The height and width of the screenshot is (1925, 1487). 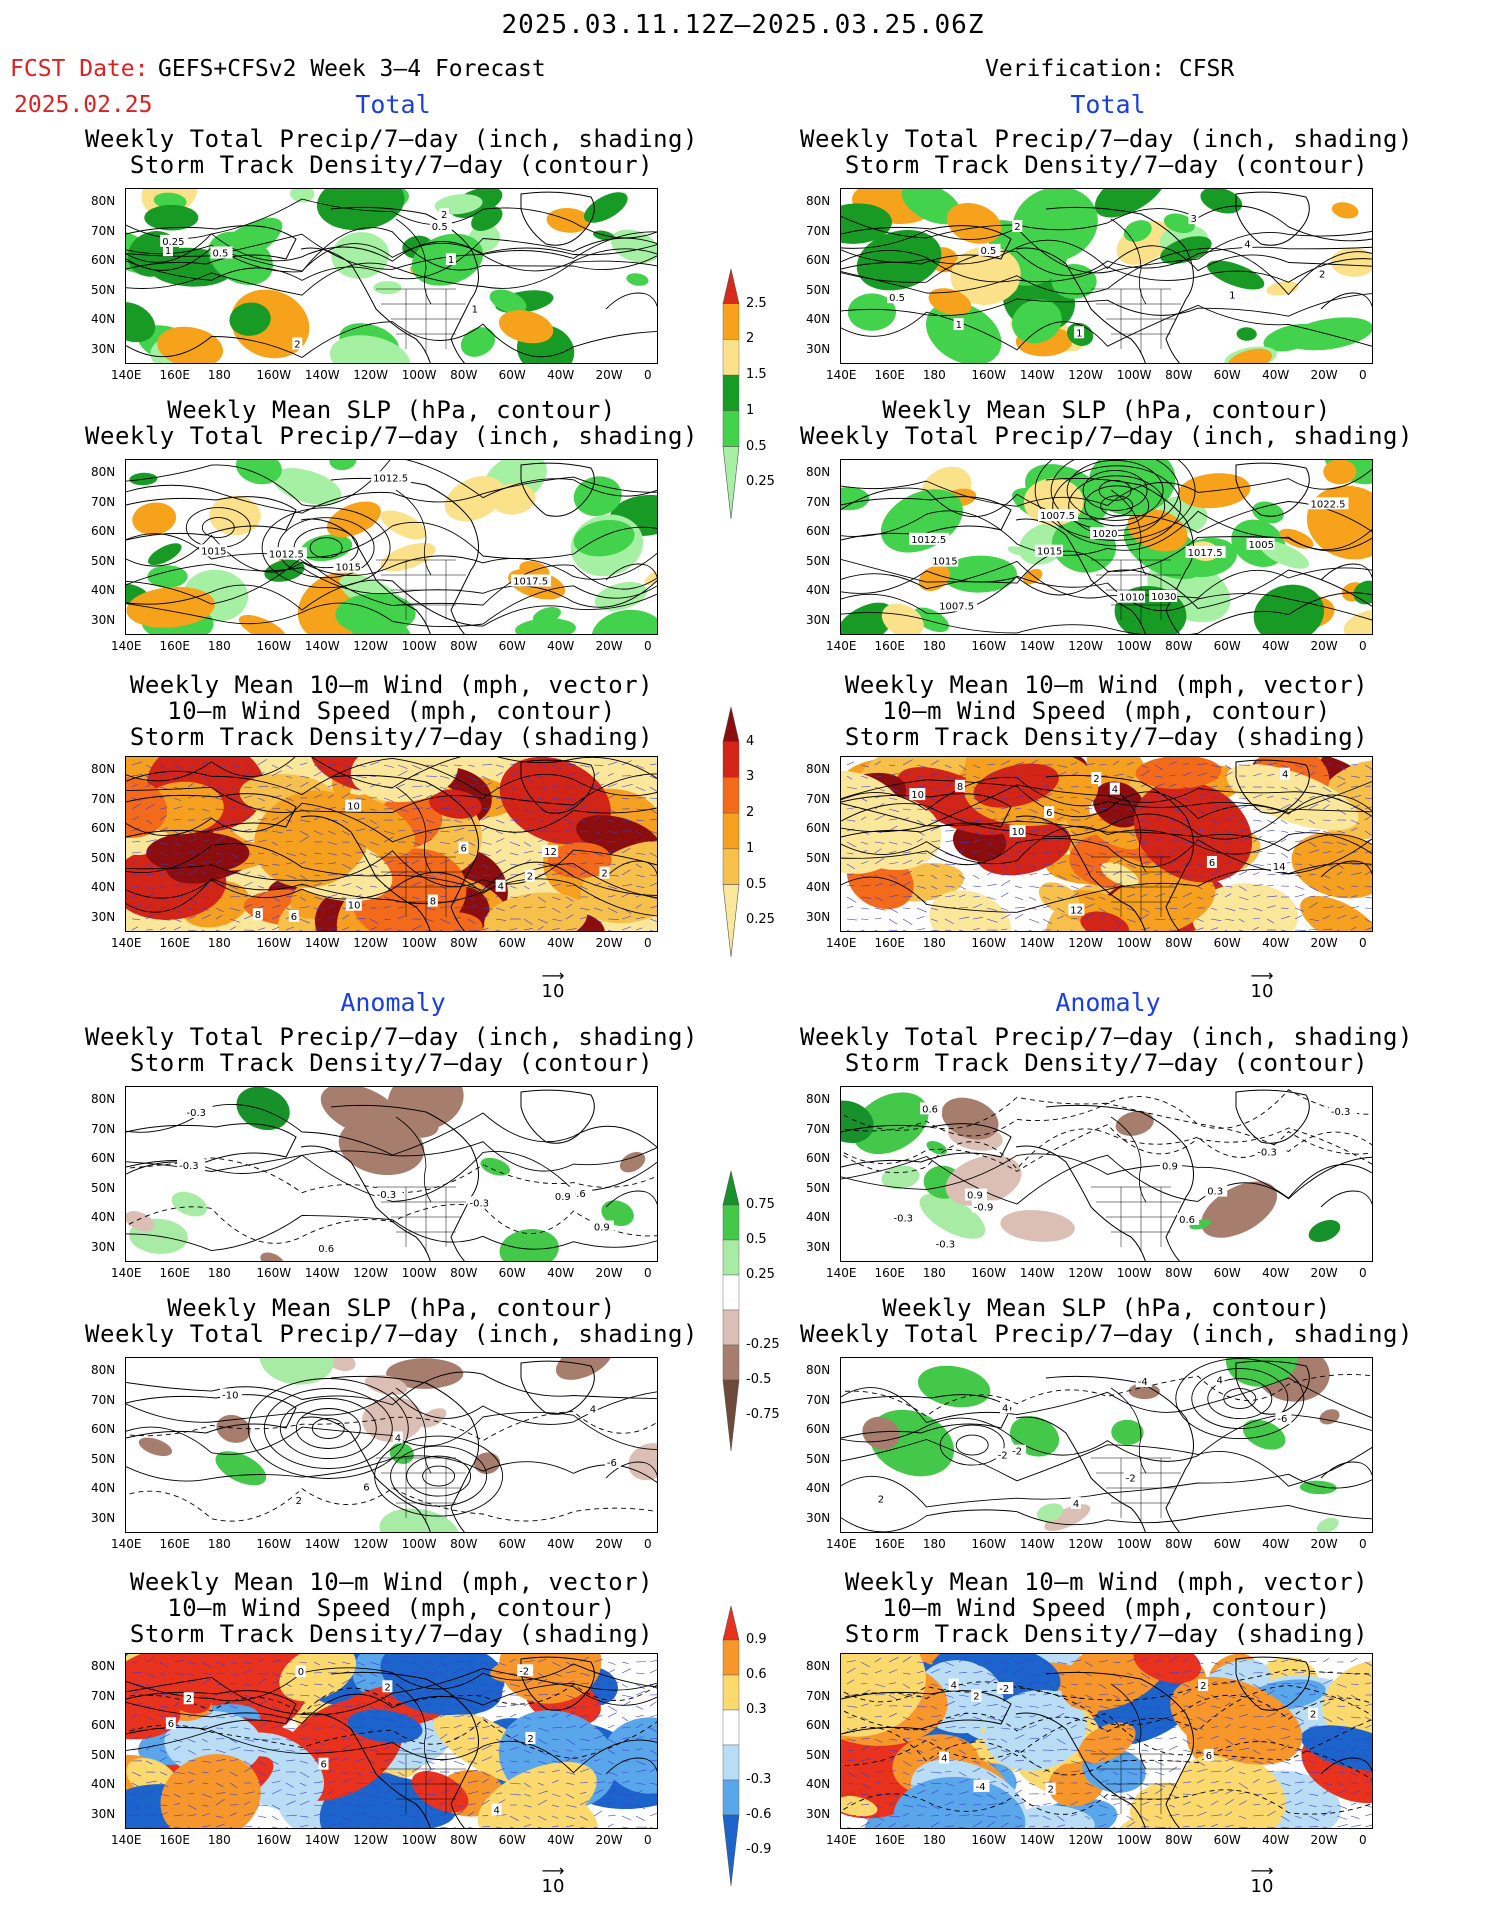 I want to click on fcst-label: FCST Date:, so click(x=79, y=69).